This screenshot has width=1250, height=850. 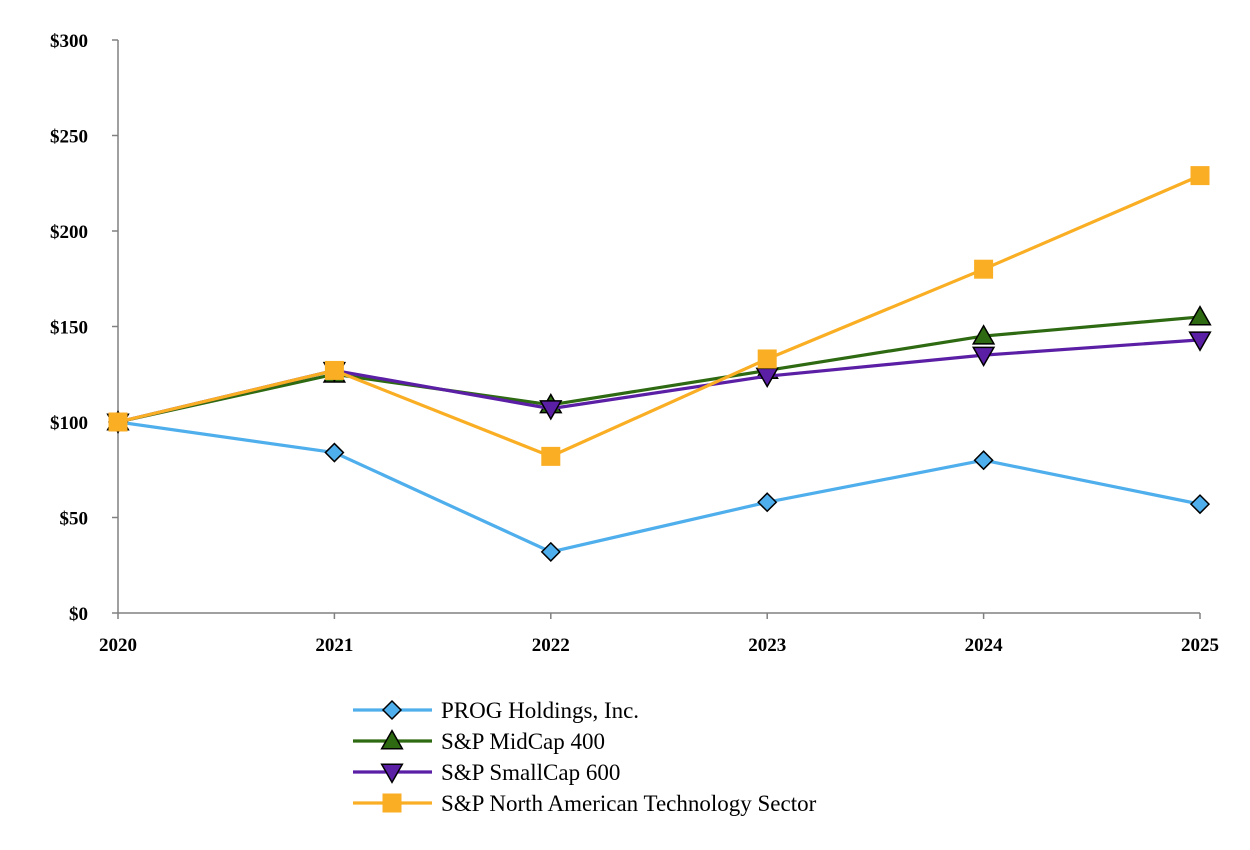 I want to click on x-tick-label: 2020, so click(x=118, y=645).